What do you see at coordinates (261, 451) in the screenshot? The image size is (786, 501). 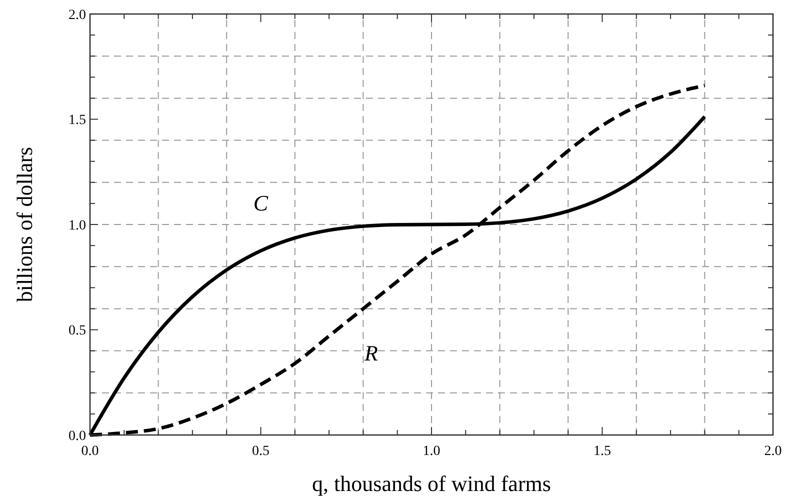 I see `x-tick-label: 0.5` at bounding box center [261, 451].